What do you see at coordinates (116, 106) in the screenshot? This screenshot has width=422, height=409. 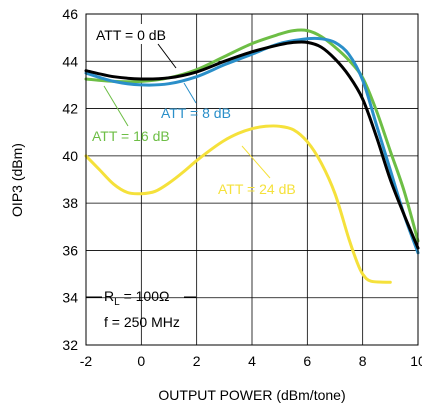 I see `att16-arrow` at bounding box center [116, 106].